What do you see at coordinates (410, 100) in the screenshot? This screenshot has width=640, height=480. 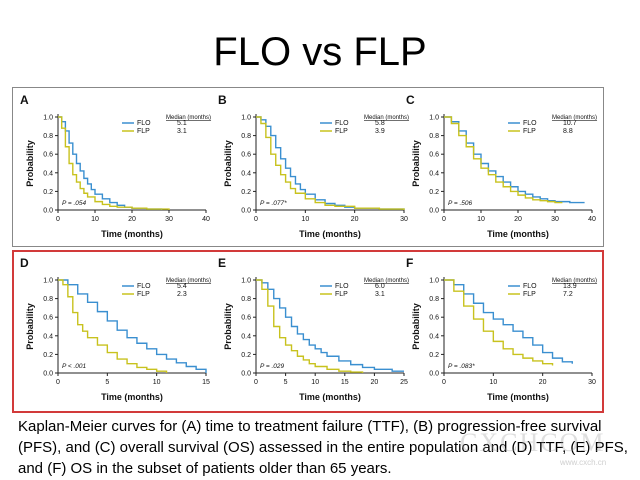 I see `panel-letter: C` at bounding box center [410, 100].